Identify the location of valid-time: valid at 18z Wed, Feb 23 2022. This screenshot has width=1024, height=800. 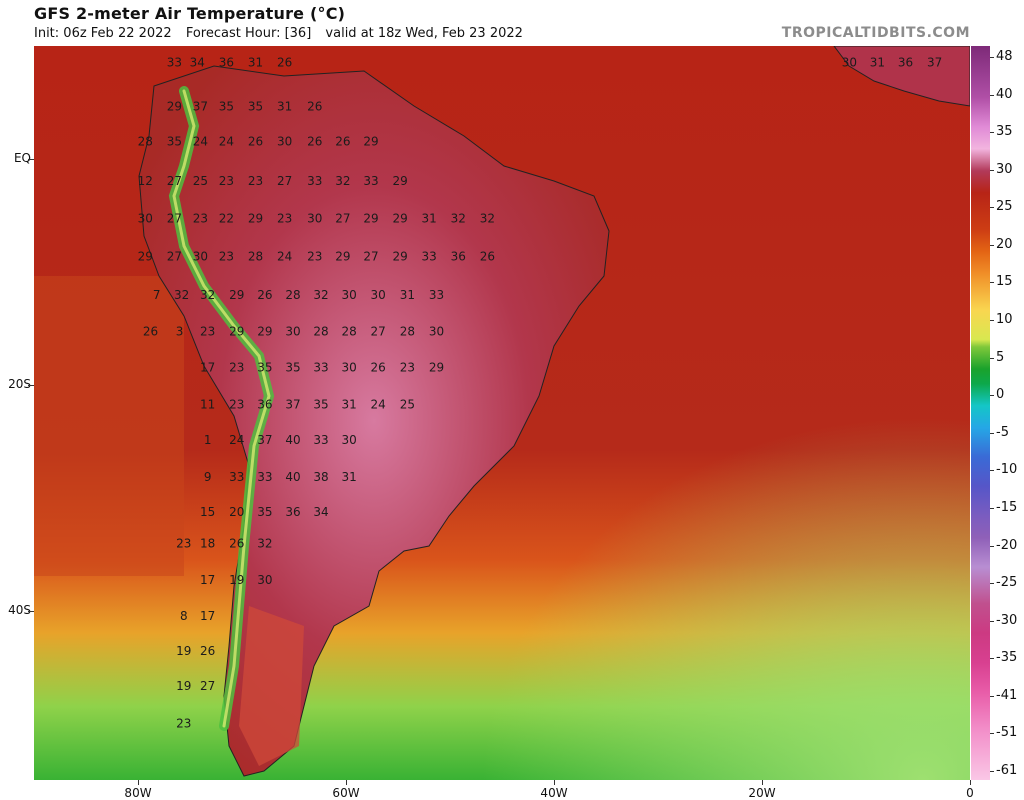
(424, 33).